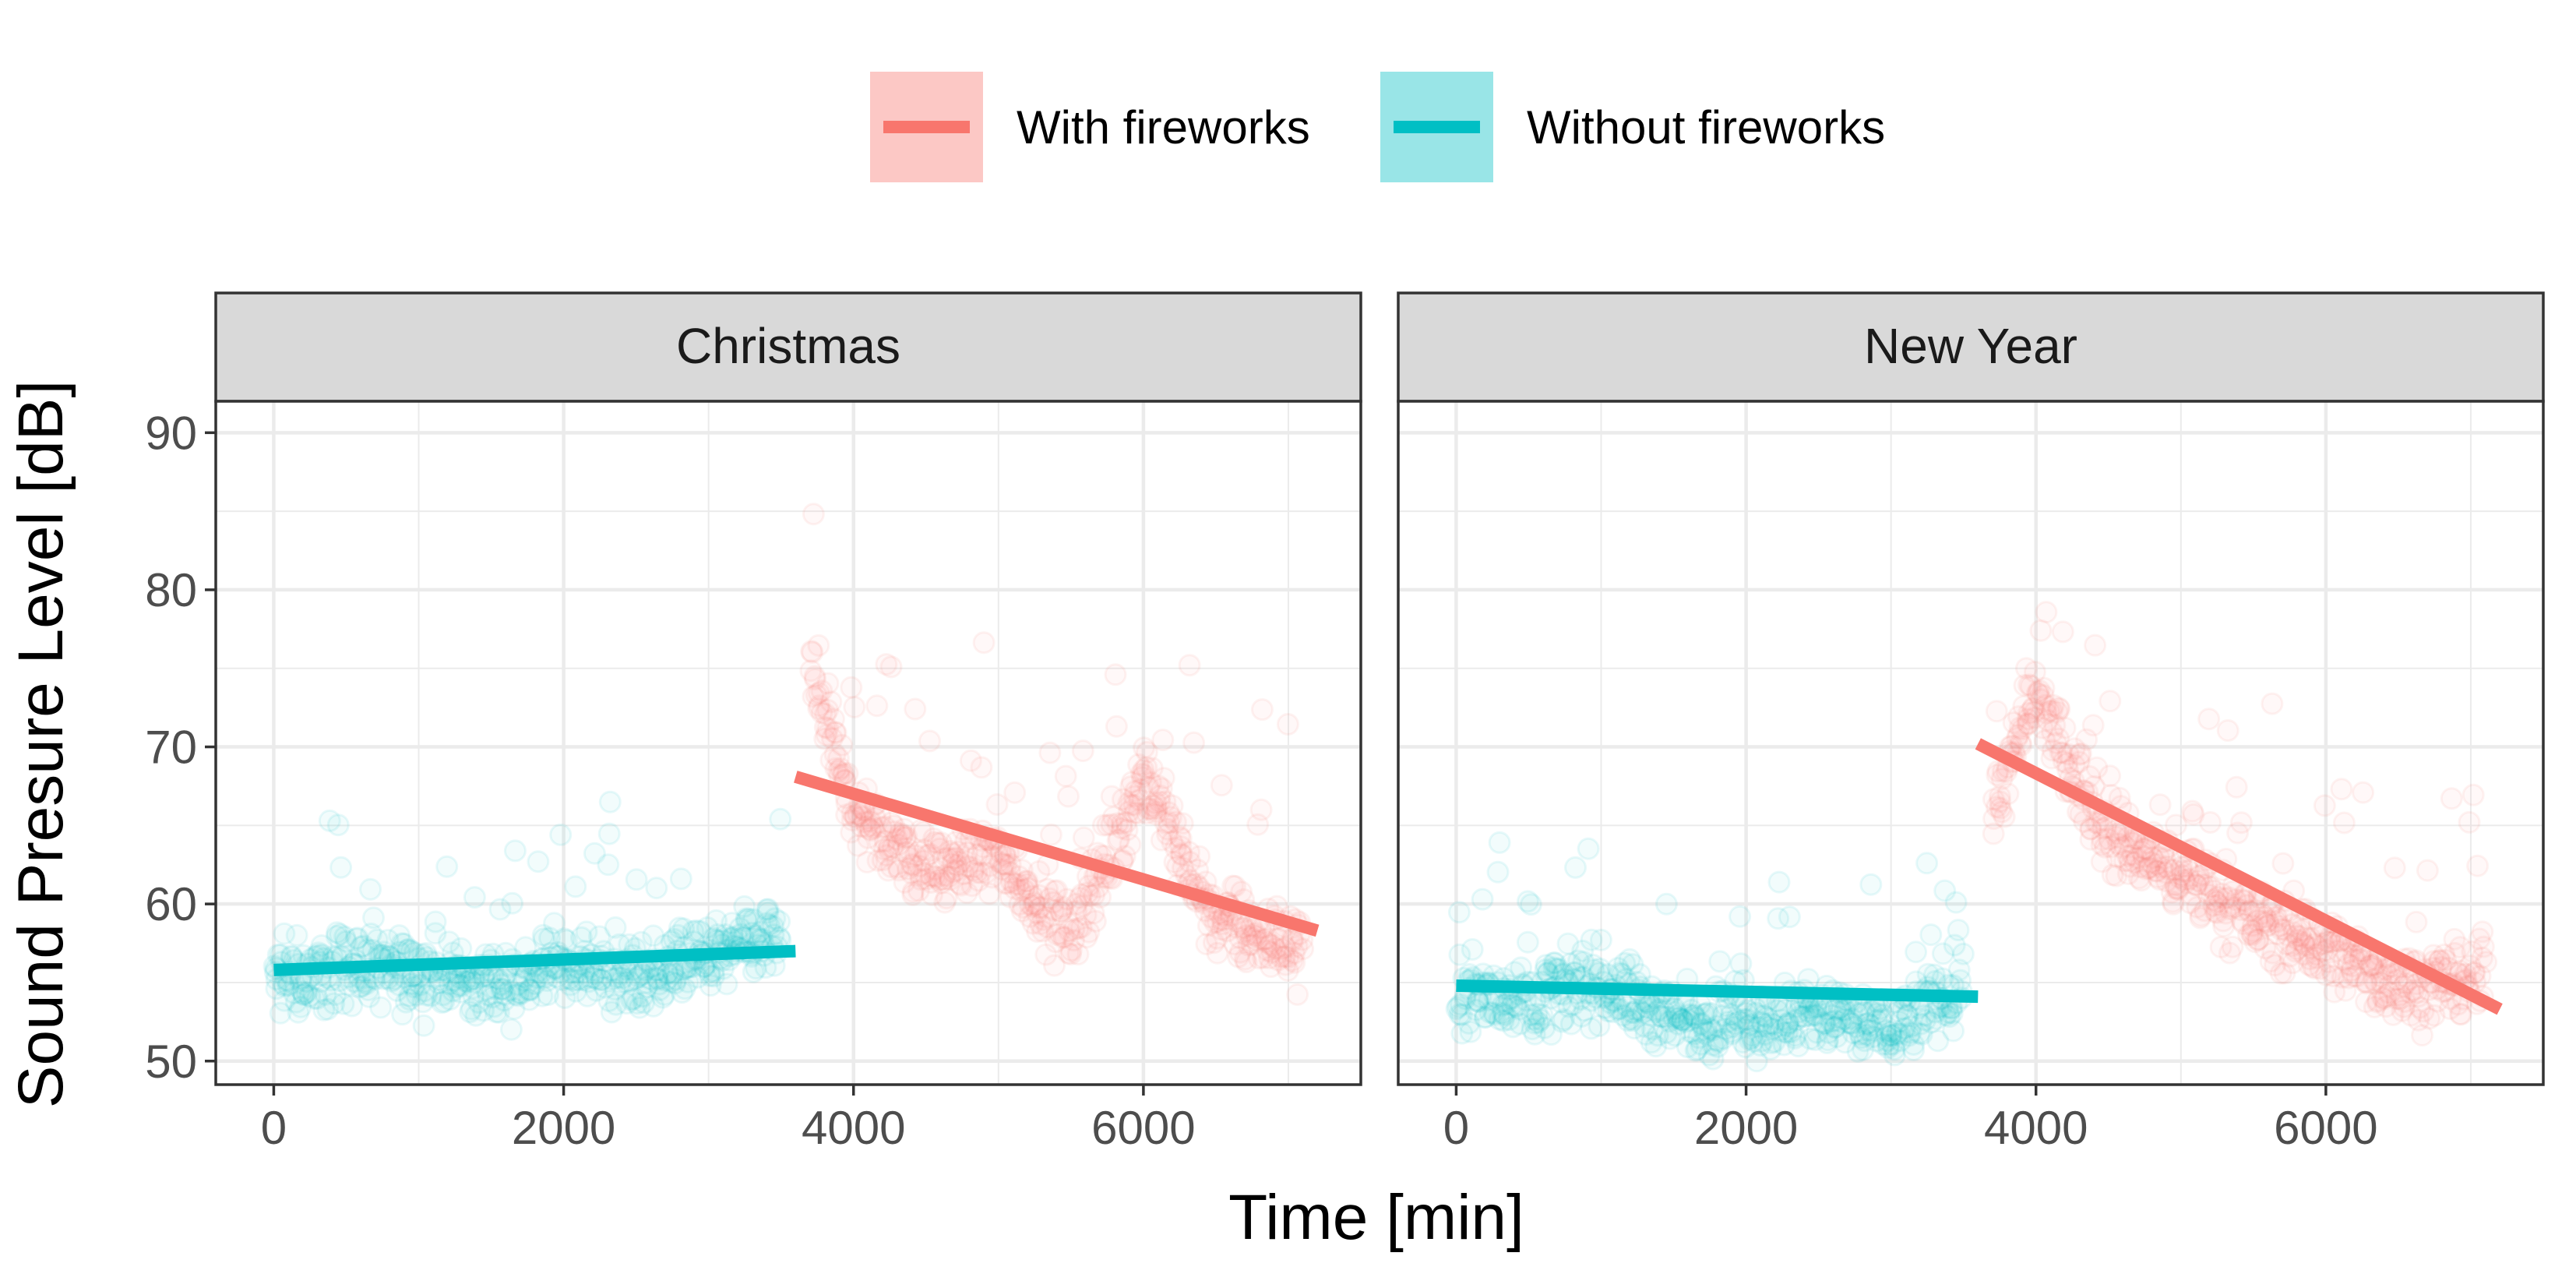 This screenshot has height=1288, width=2576. What do you see at coordinates (1143, 1128) in the screenshot?
I see `x-tick-label: 6000` at bounding box center [1143, 1128].